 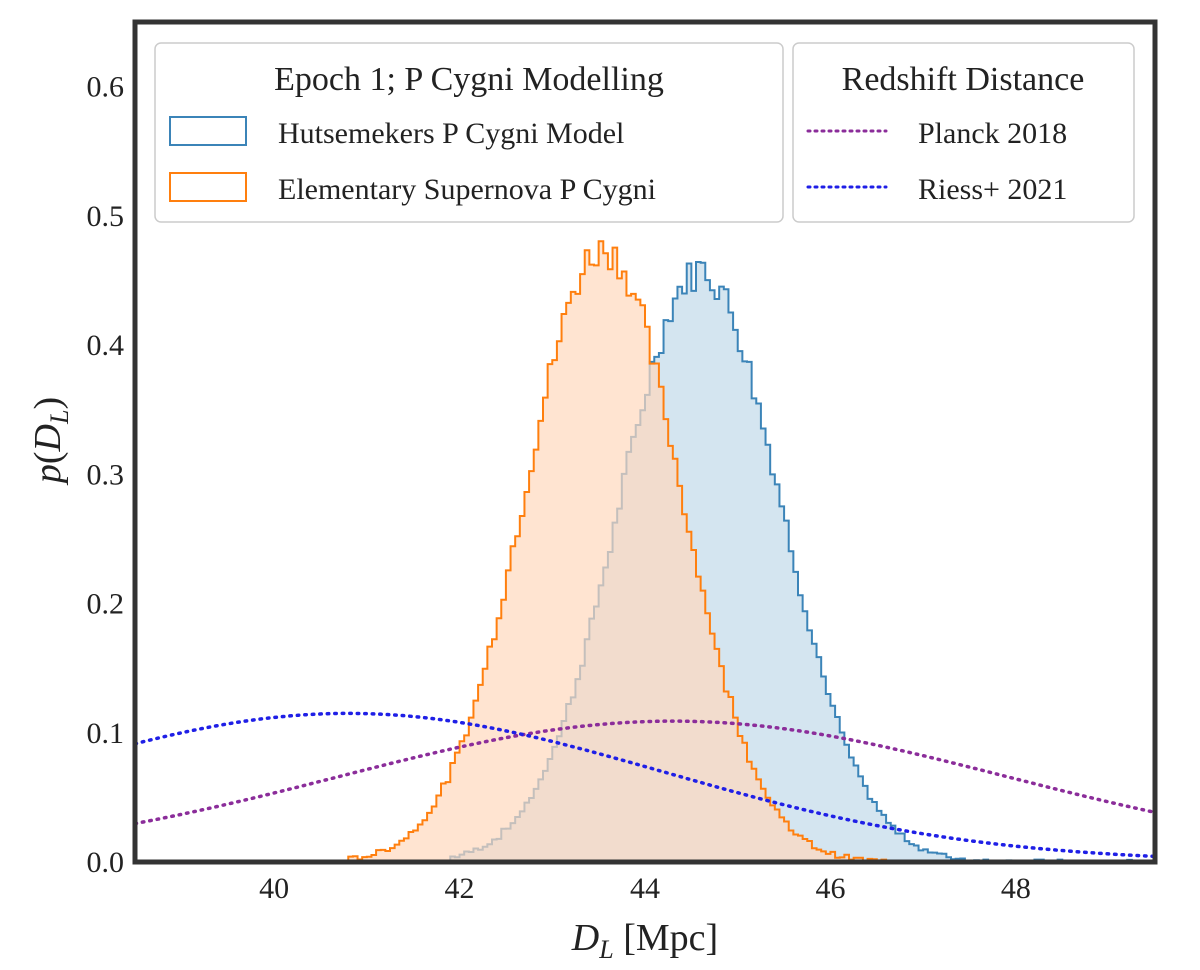 I want to click on y-axis: 0.0 0.1 0.2 0.3 0.4 0.5 0.6, so click(x=106, y=475).